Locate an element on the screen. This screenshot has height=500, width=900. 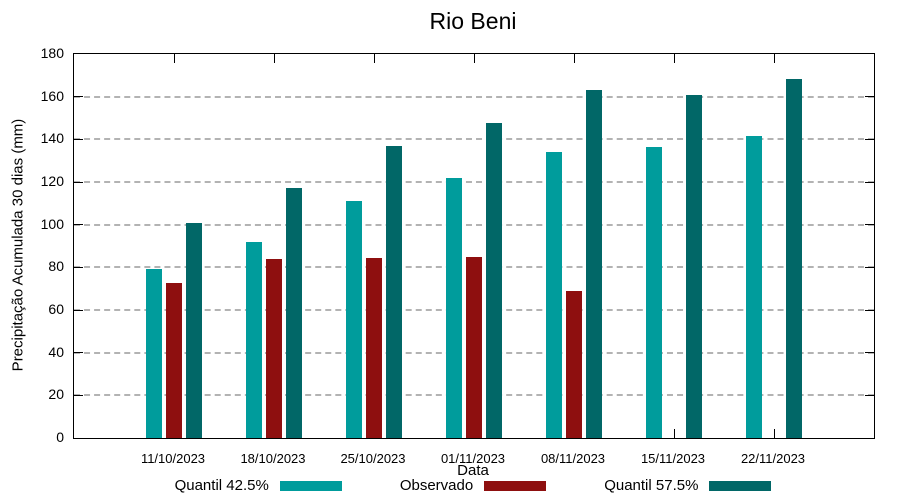
chart-title: Rio Beni is located at coordinates (473, 21).